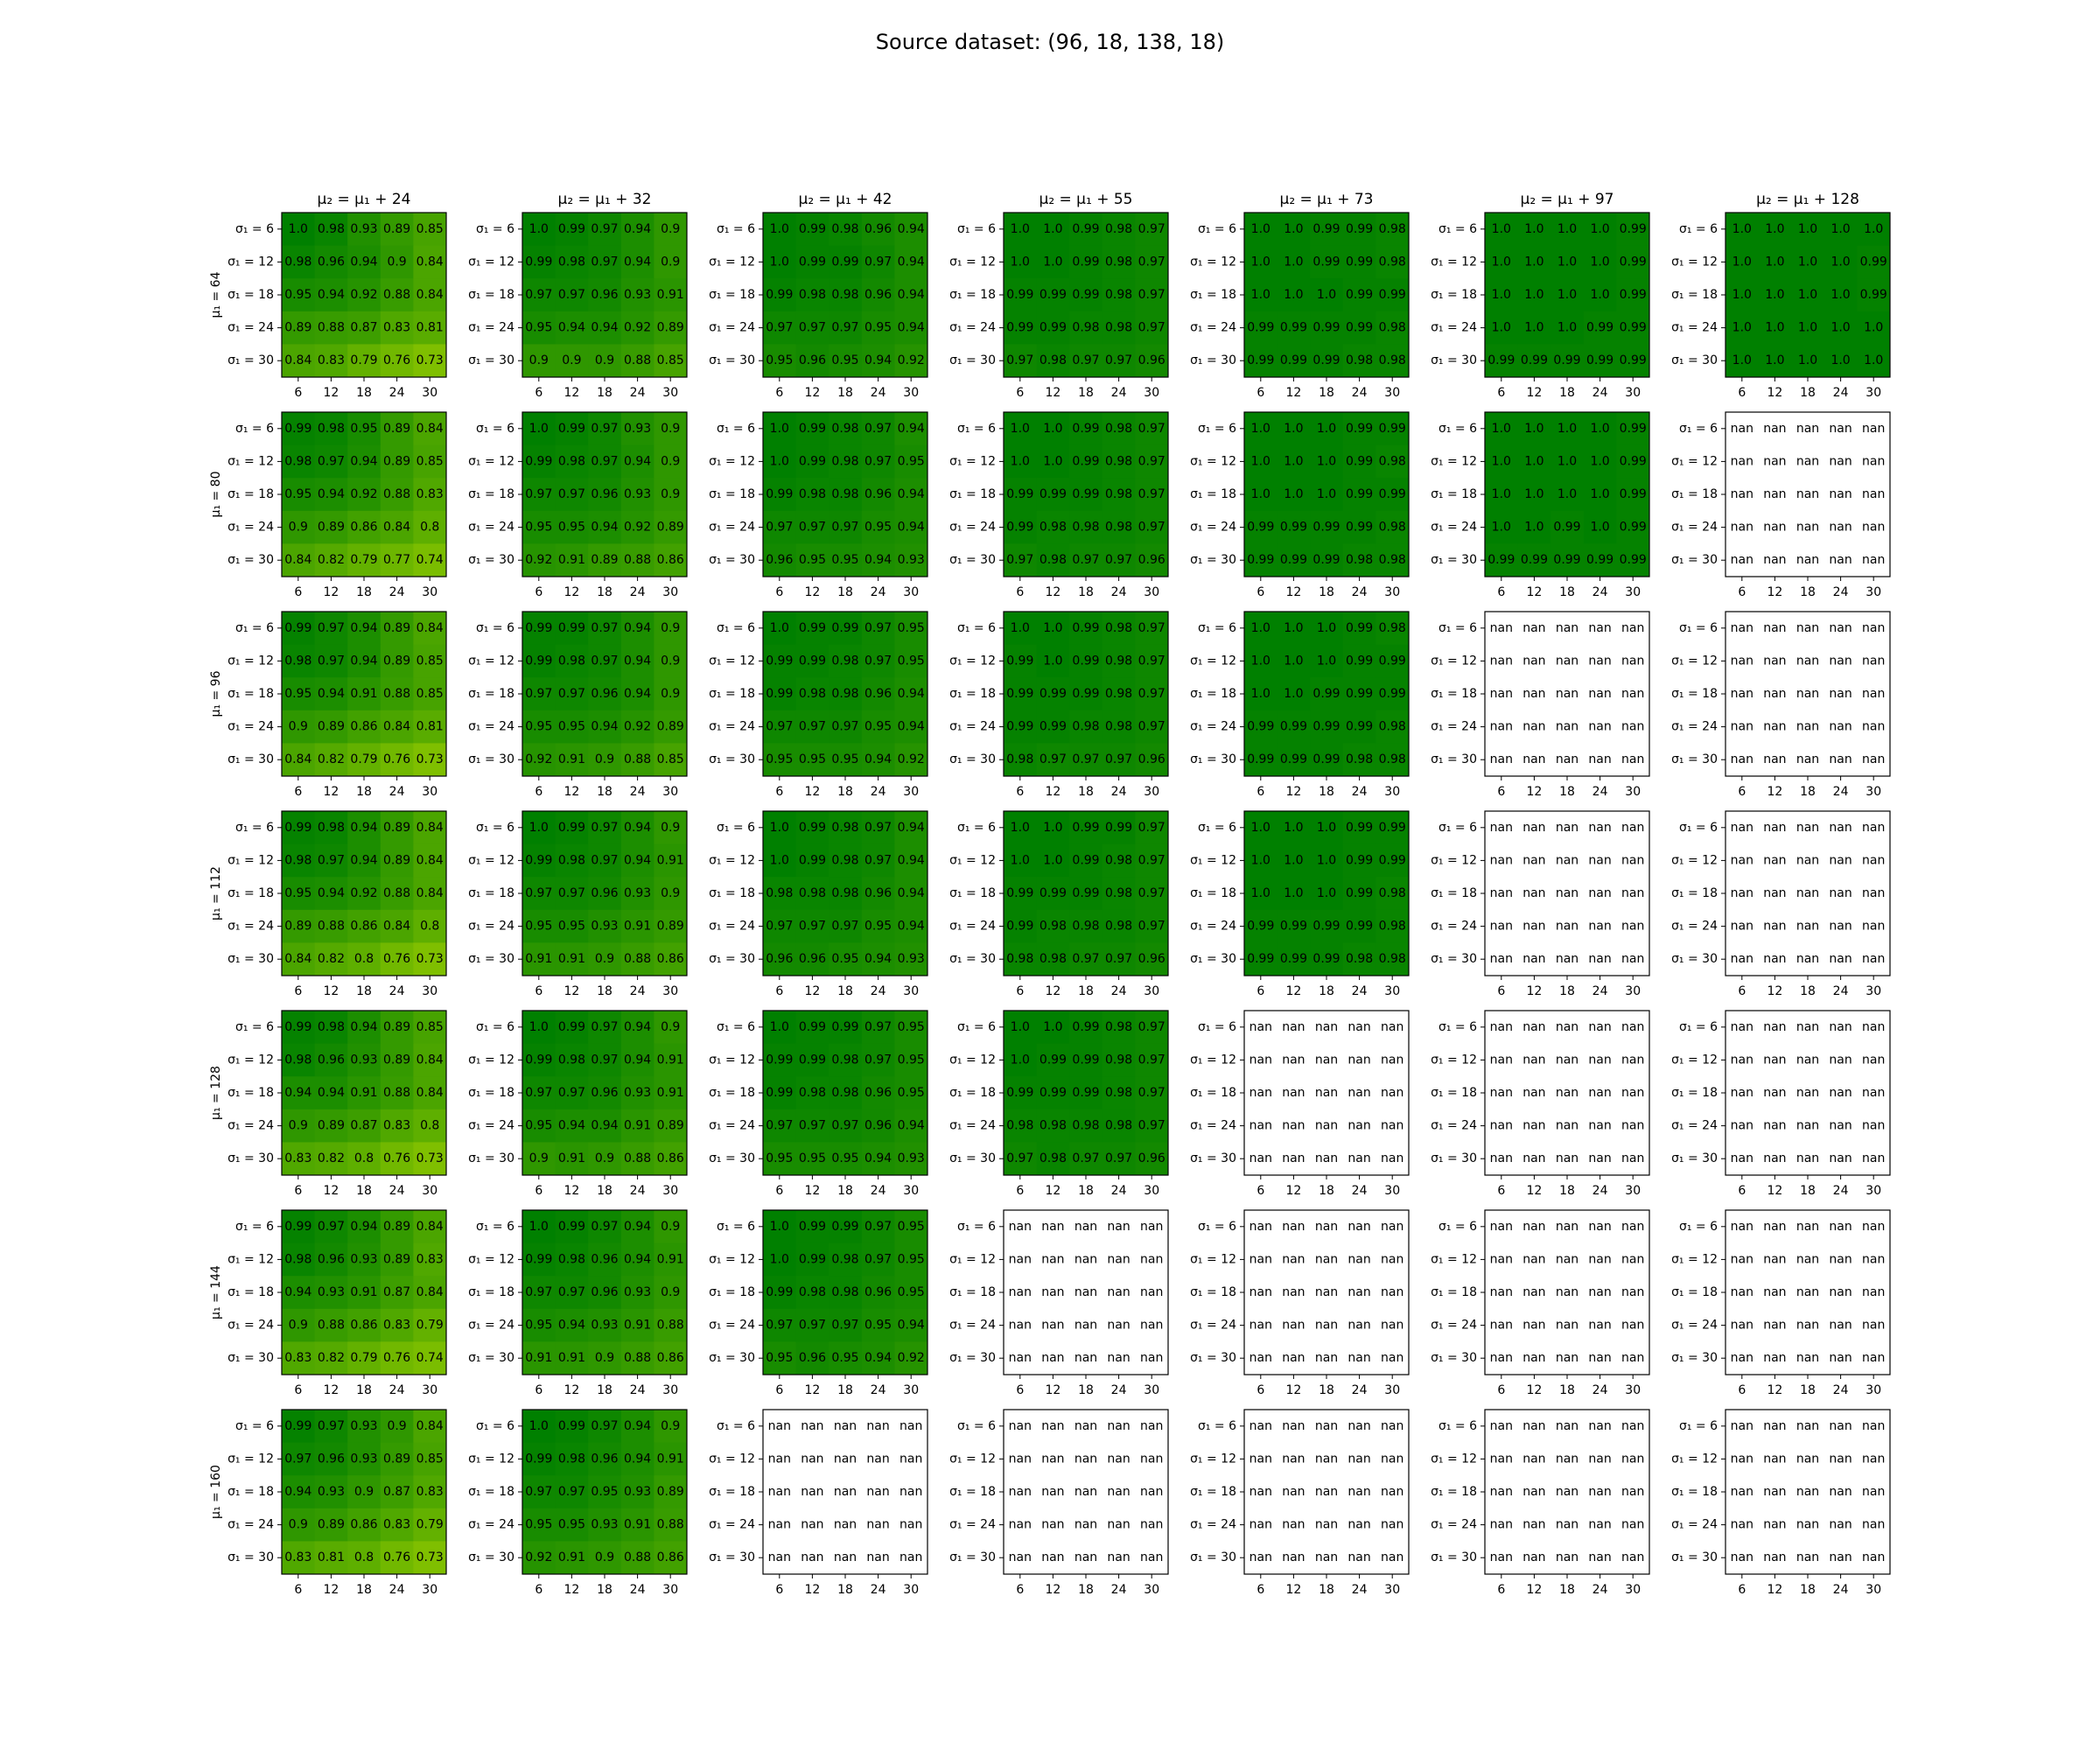 Image resolution: width=2100 pixels, height=1750 pixels. Describe the element at coordinates (844, 1358) in the screenshot. I see `cell-value-label: 0.95` at that location.